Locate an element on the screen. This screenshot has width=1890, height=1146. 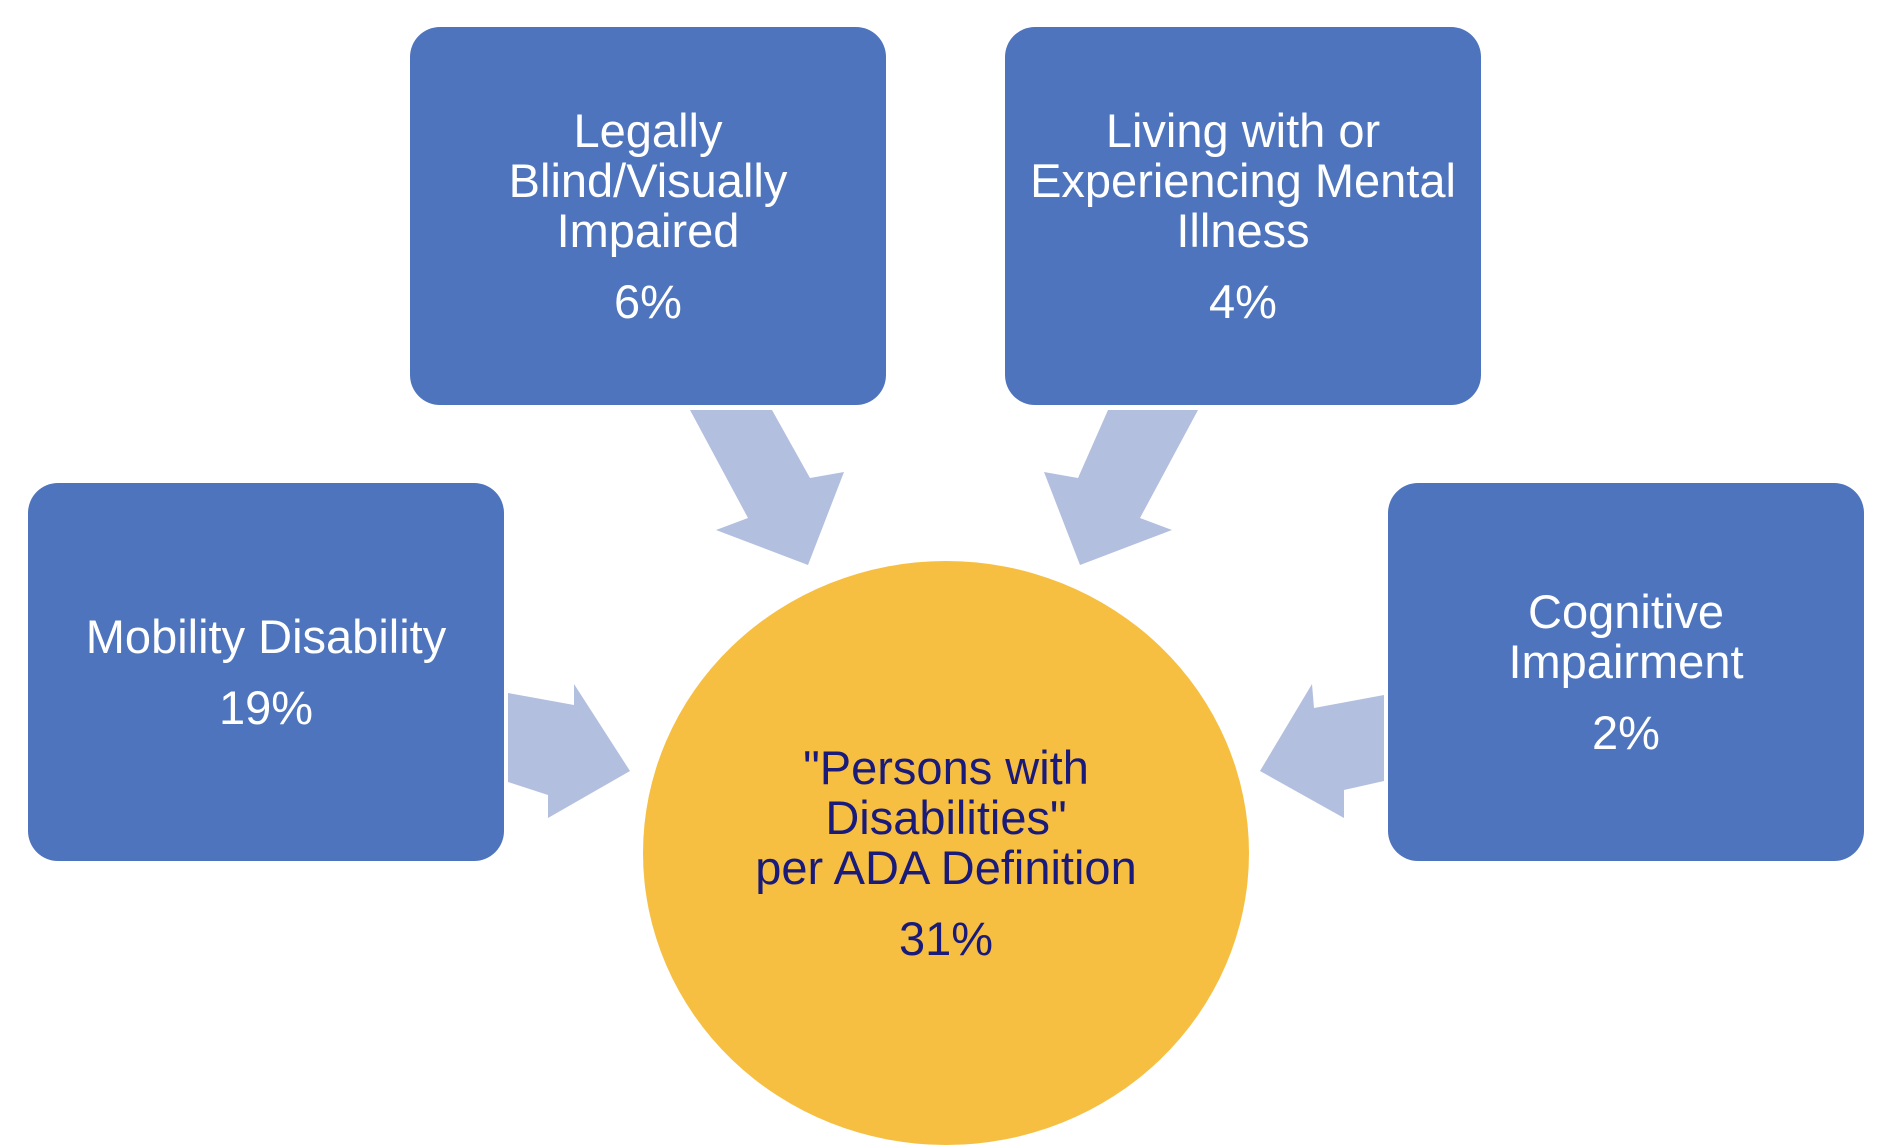
category-value: 6% is located at coordinates (648, 301).